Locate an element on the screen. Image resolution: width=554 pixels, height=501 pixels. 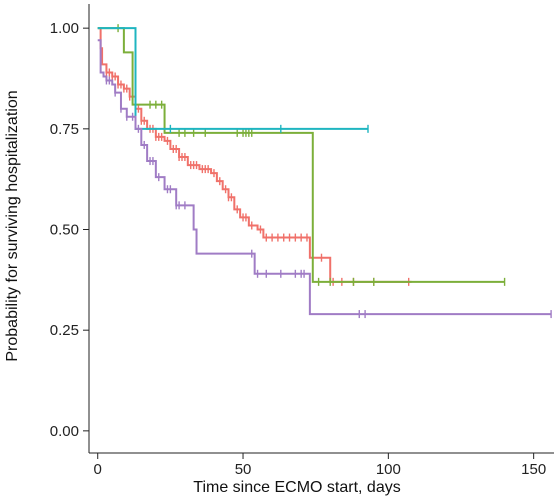
x-tick-label: 150 is located at coordinates (533, 469).